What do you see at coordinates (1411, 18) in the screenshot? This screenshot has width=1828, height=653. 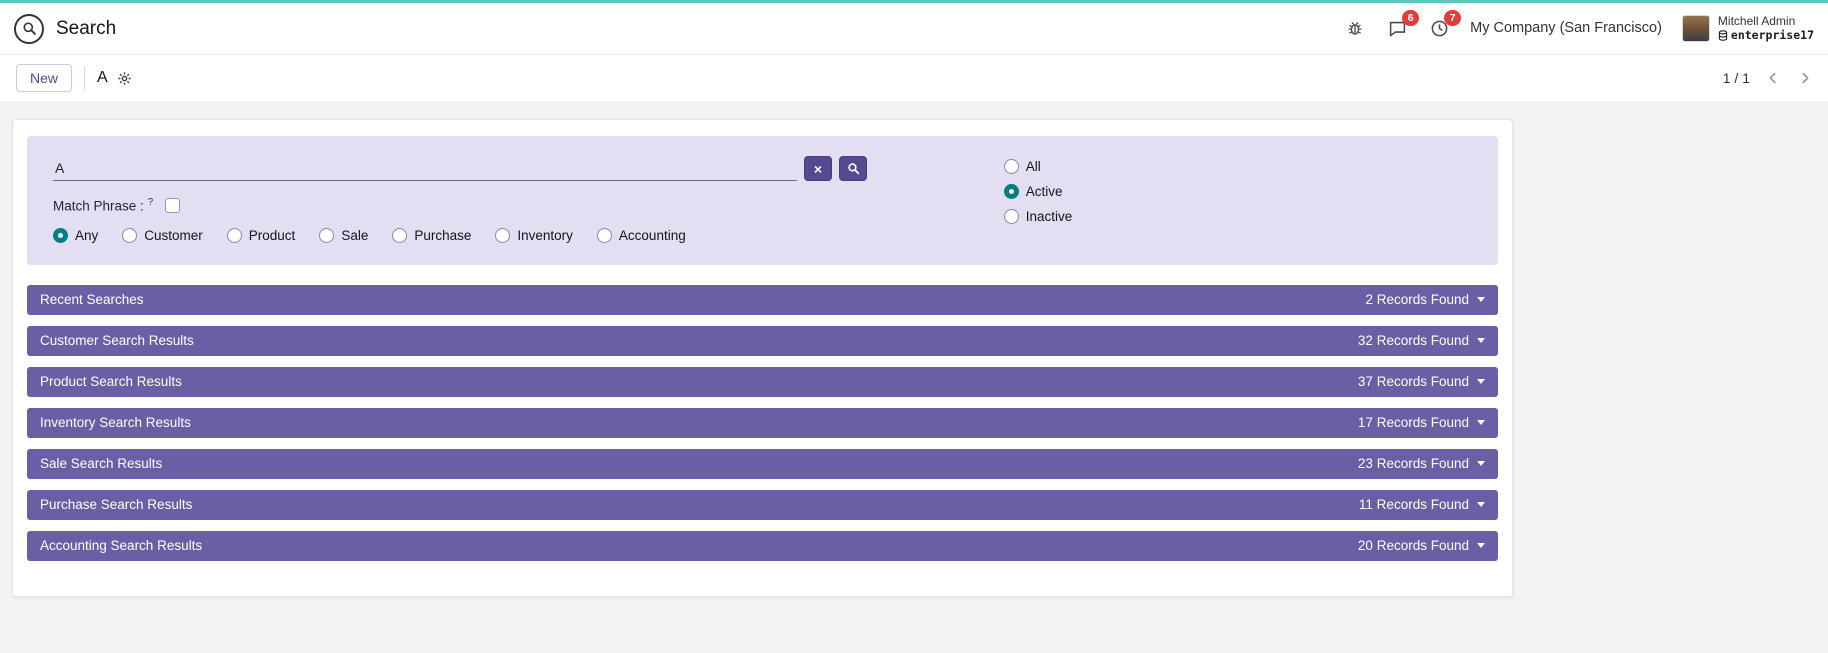 I see `messages-badge: 6` at bounding box center [1411, 18].